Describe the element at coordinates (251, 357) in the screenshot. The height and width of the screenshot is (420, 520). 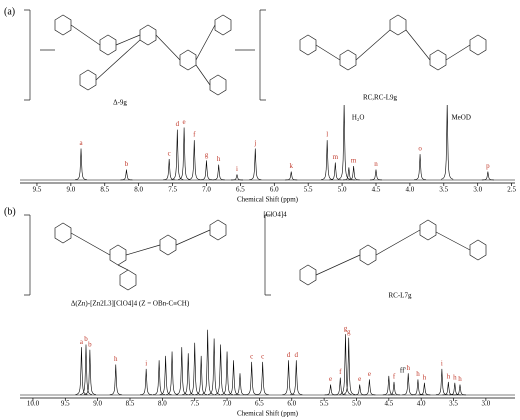
I see `peak-label: c` at that location.